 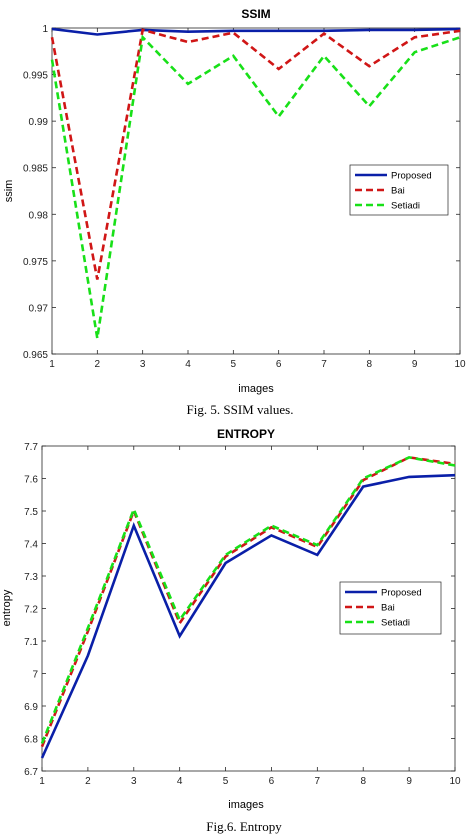 What do you see at coordinates (42, 781) in the screenshot?
I see `entropy-x-tick-label: 1` at bounding box center [42, 781].